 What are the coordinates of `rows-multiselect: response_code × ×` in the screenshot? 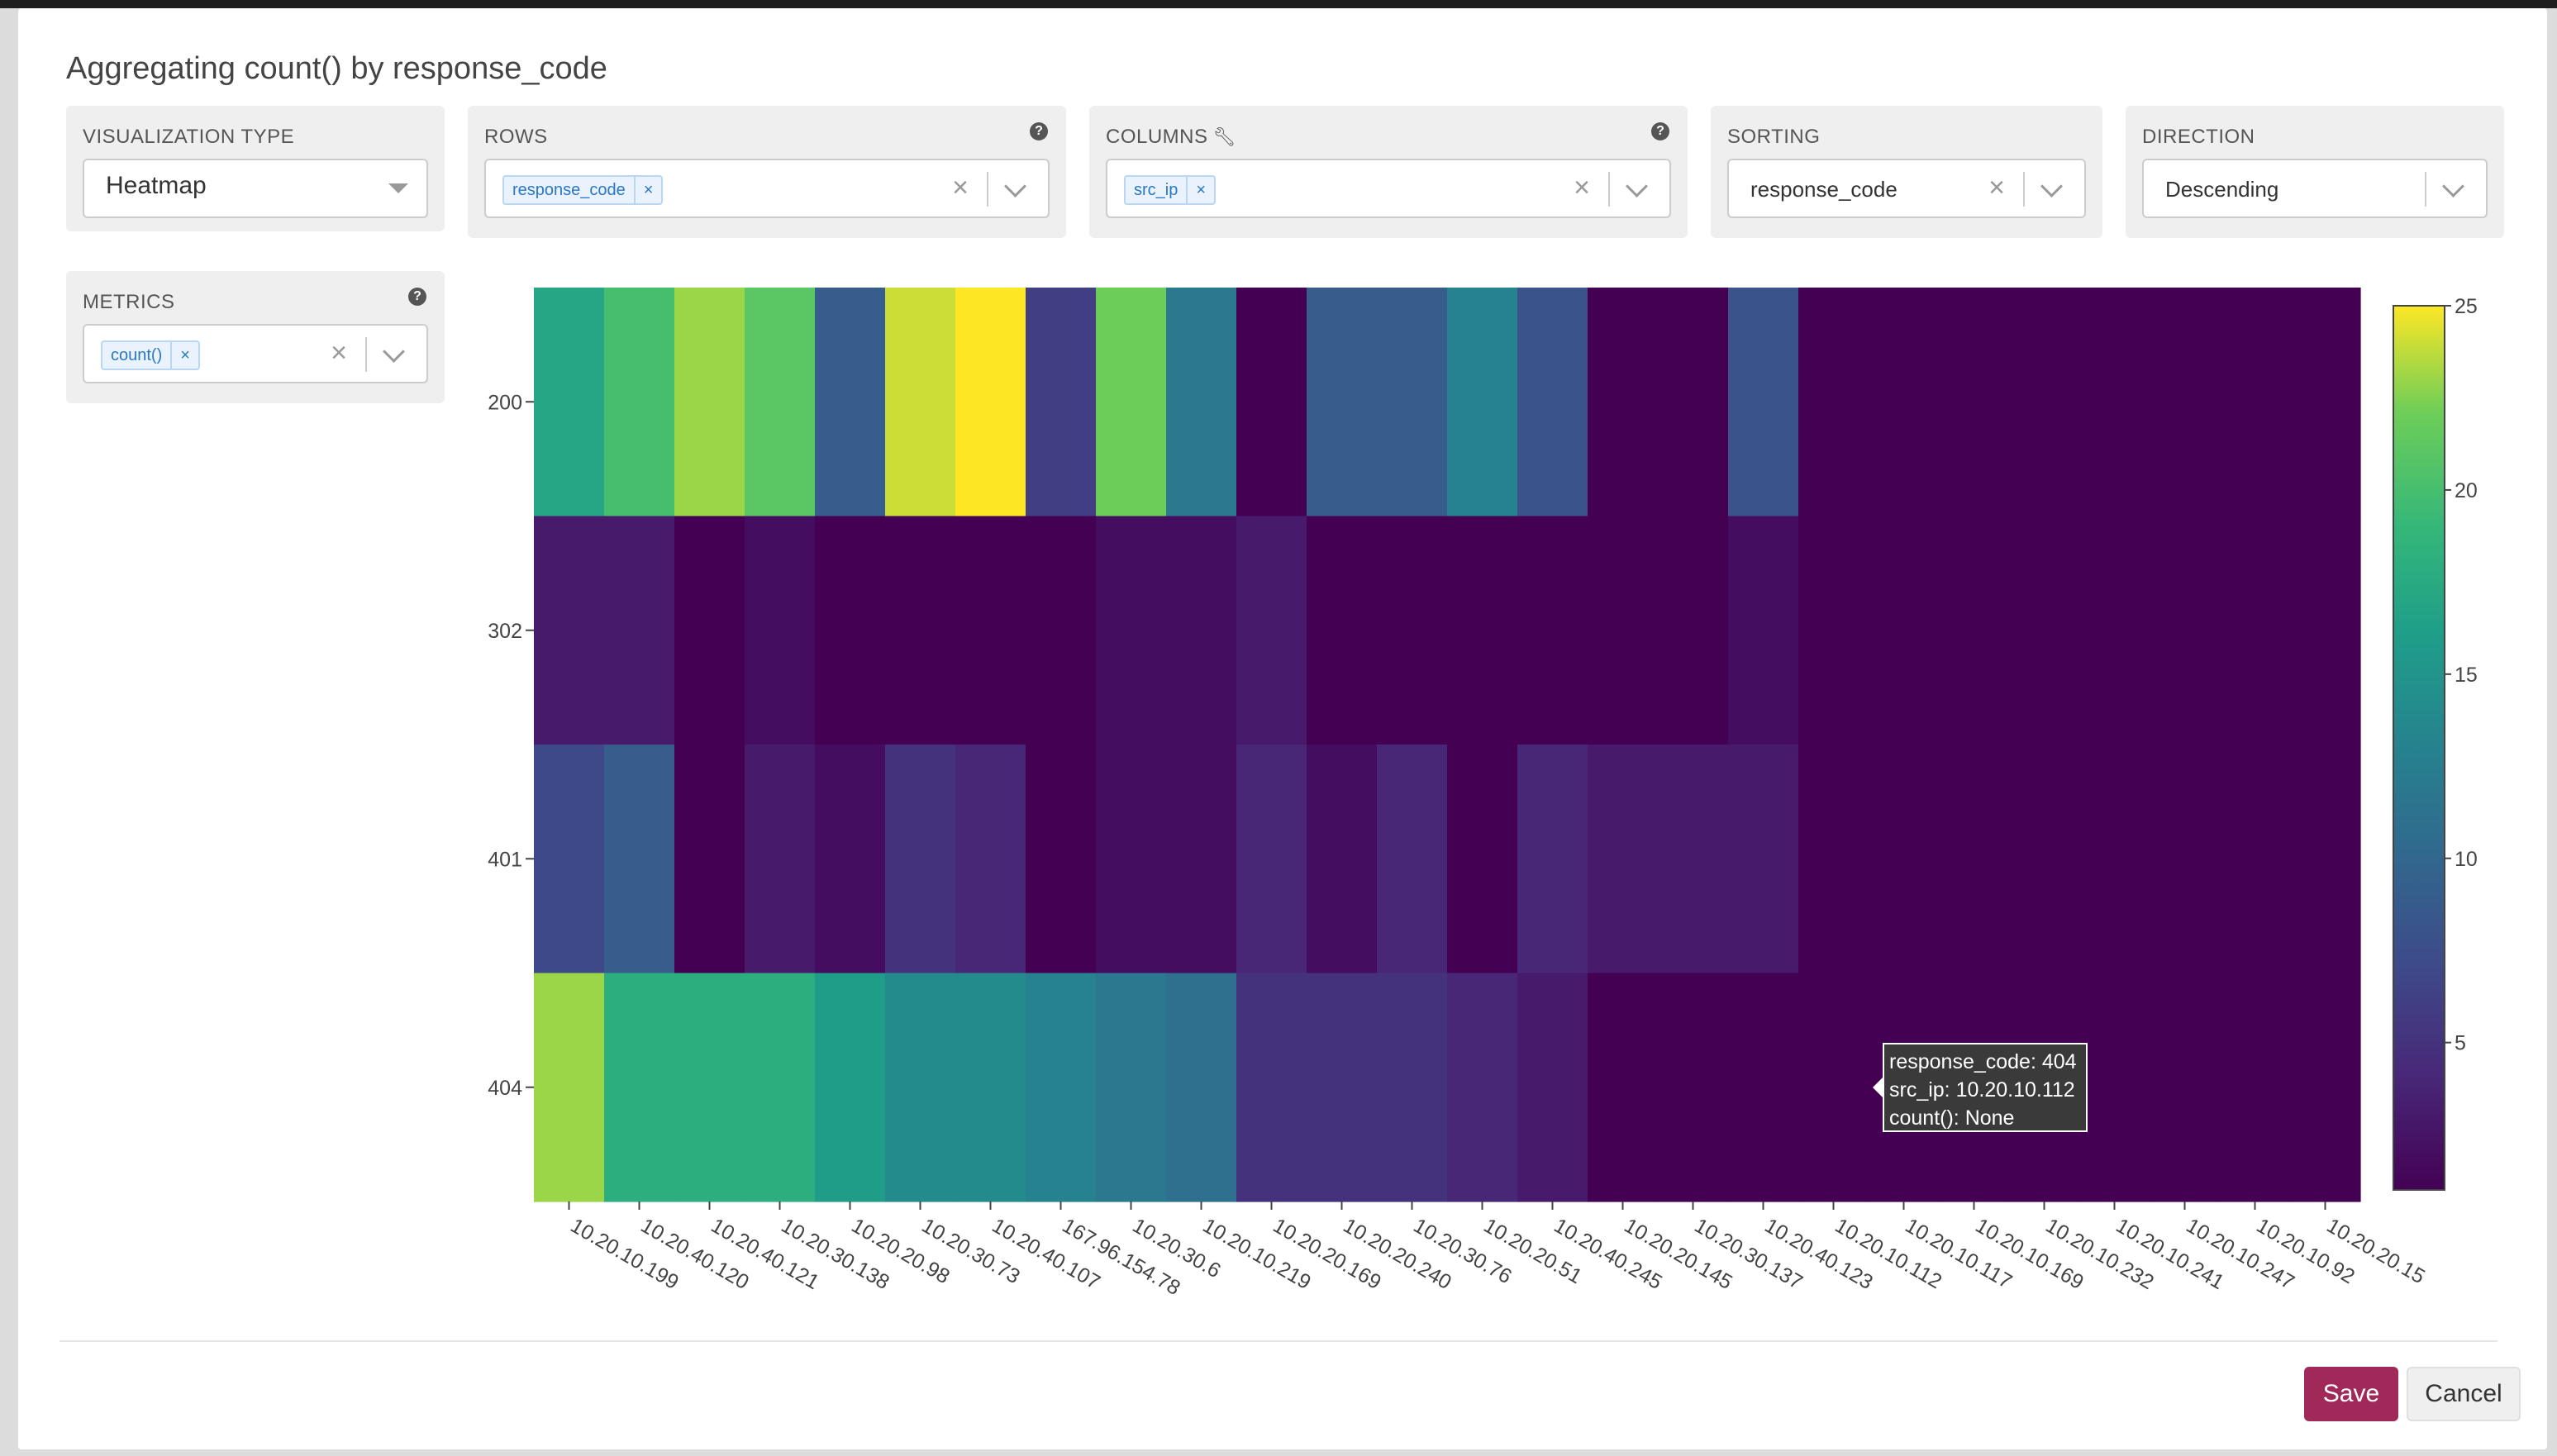 It's located at (767, 188).